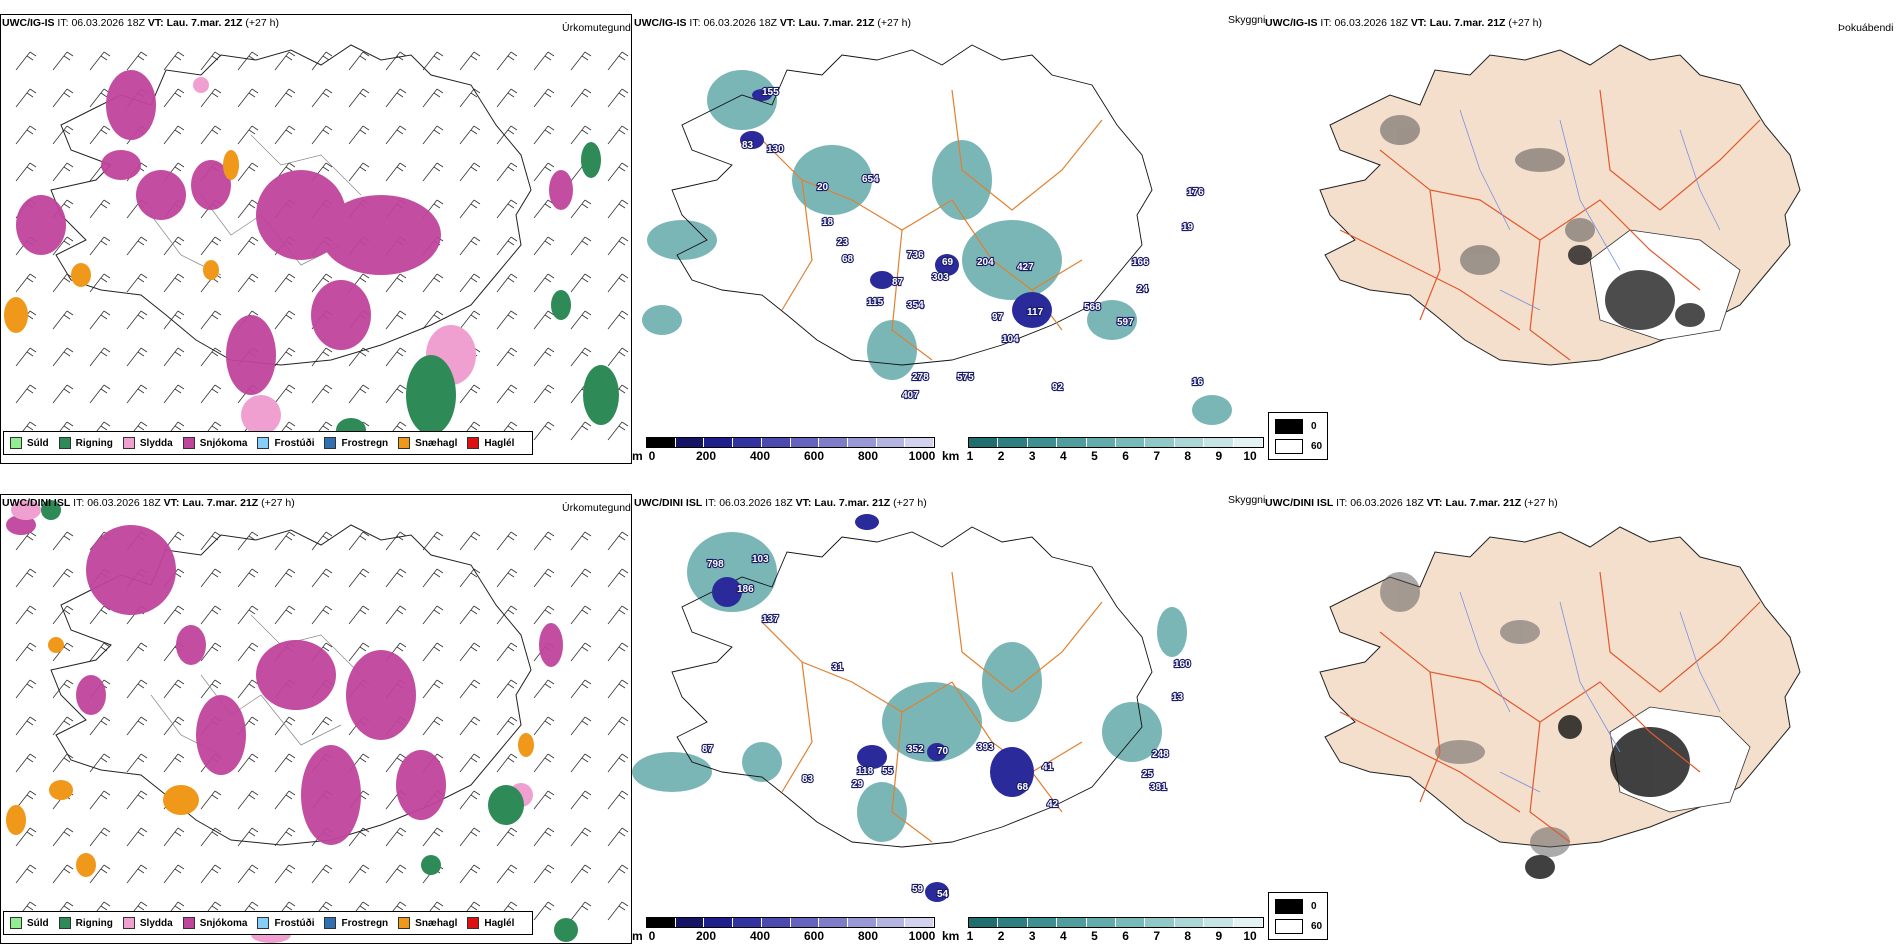  What do you see at coordinates (1298, 436) in the screenshot?
I see `fog-legend-1: 0 60` at bounding box center [1298, 436].